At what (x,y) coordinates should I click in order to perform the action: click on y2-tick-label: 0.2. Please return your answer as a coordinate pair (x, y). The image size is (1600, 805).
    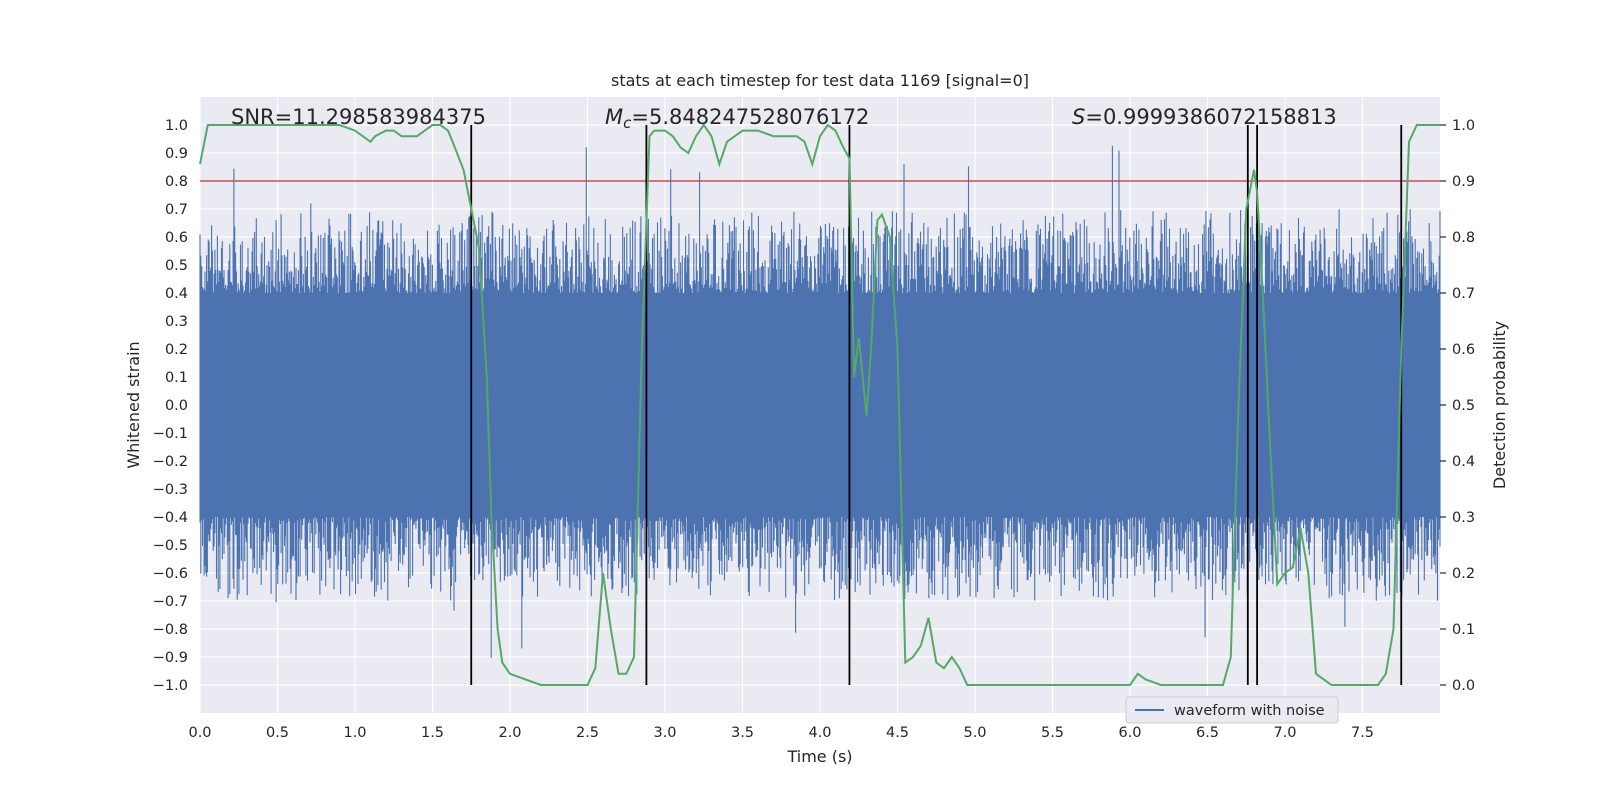
    Looking at the image, I should click on (1463, 574).